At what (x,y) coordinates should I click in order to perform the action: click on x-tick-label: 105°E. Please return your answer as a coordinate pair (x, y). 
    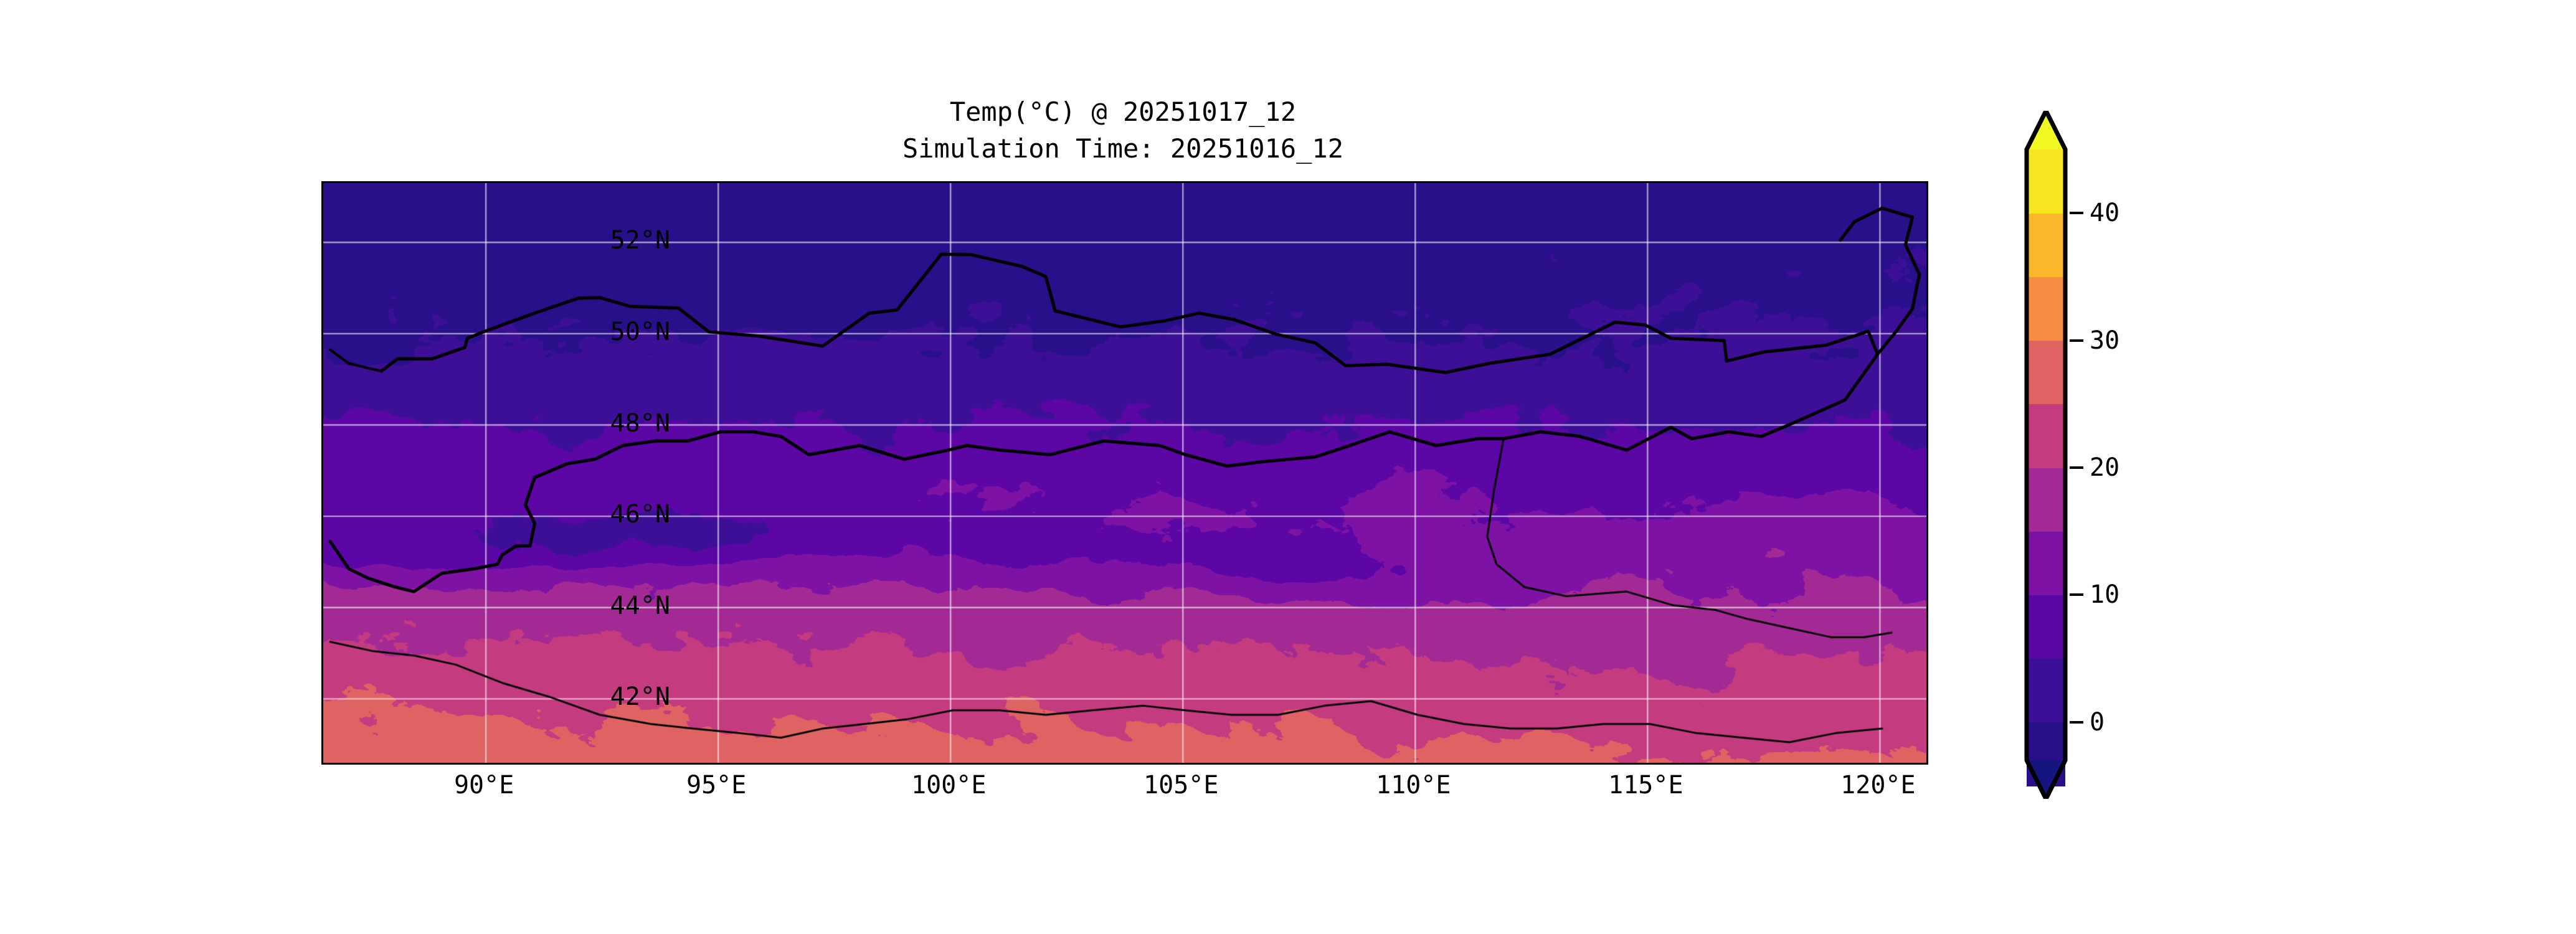
    Looking at the image, I should click on (1182, 785).